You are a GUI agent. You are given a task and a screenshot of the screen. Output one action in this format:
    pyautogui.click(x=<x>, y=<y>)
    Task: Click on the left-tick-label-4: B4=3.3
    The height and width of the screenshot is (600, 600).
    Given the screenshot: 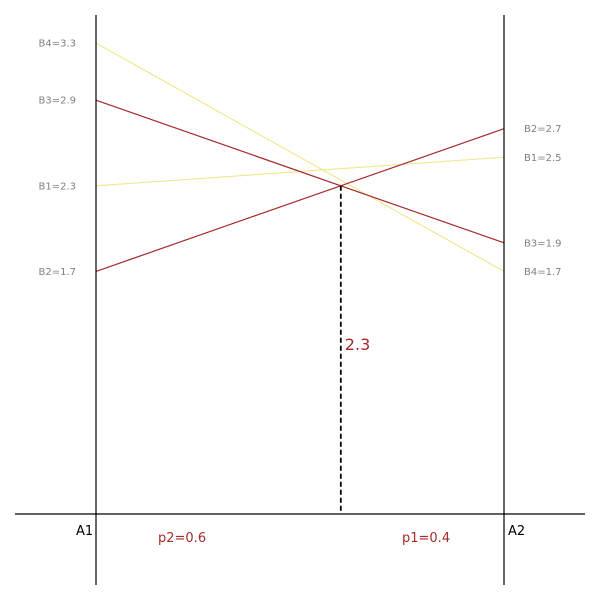 What is the action you would take?
    pyautogui.click(x=57, y=44)
    